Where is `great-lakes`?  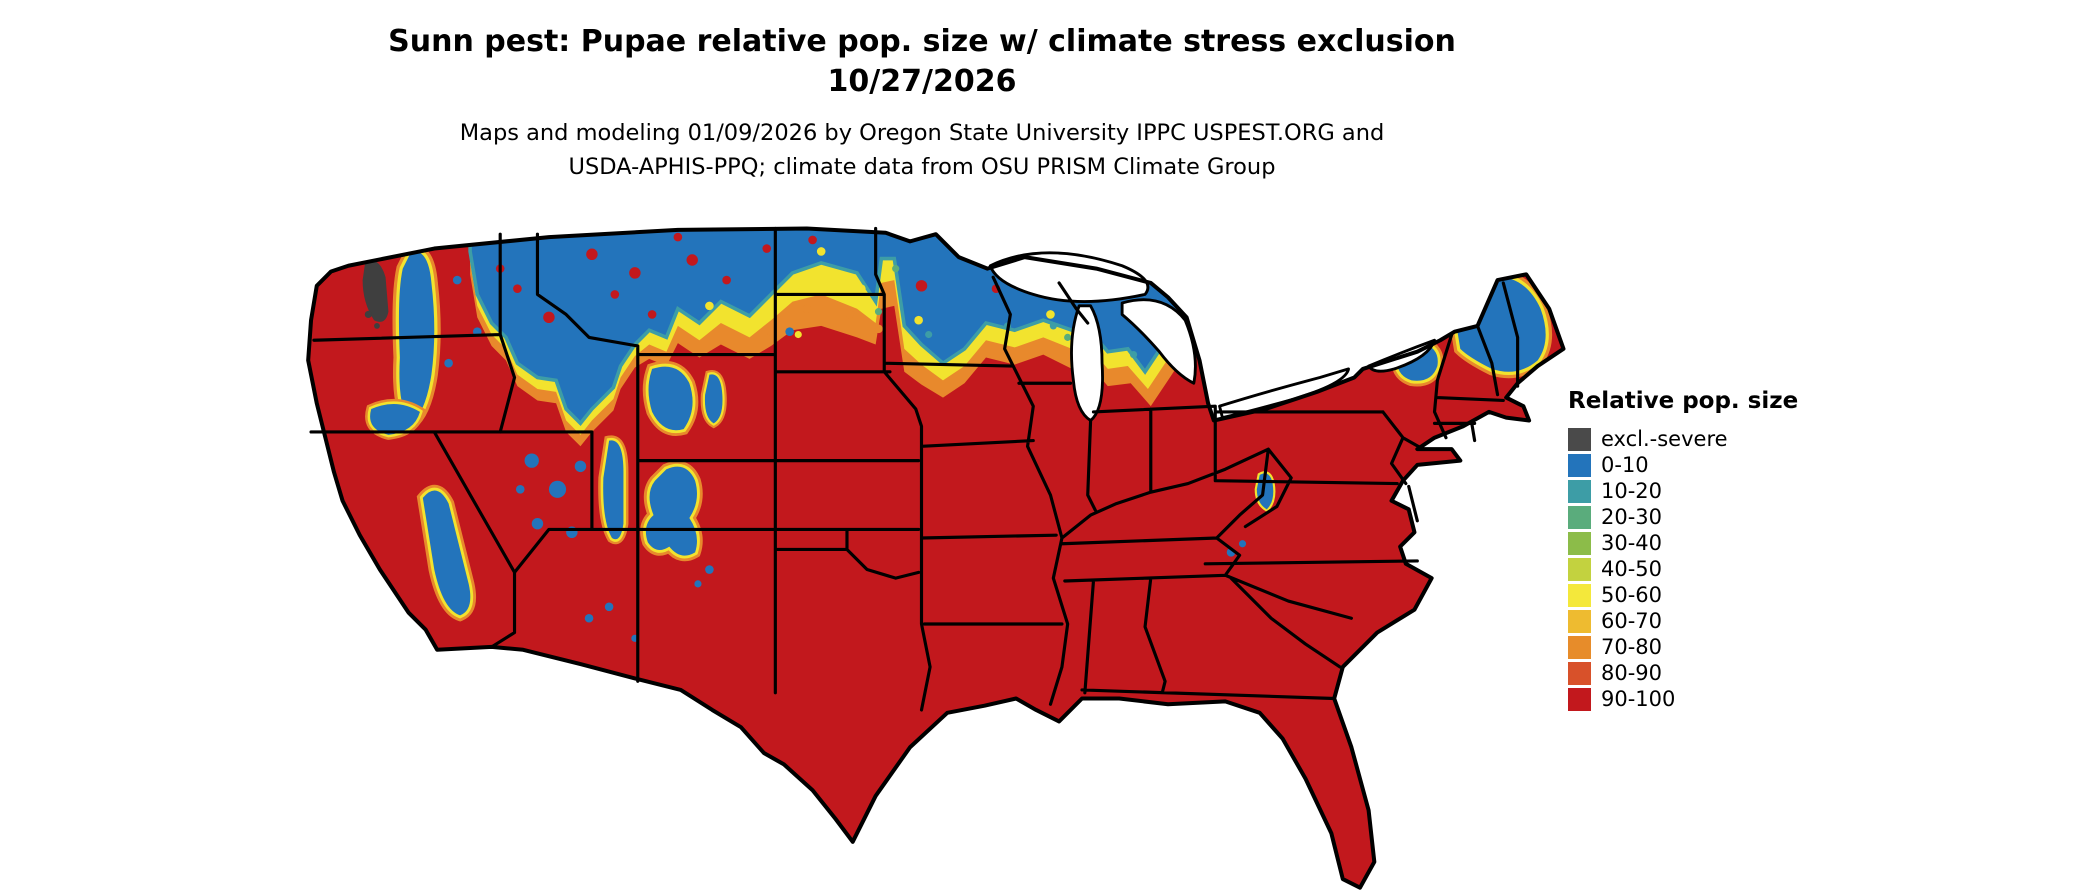 great-lakes is located at coordinates (1212, 336).